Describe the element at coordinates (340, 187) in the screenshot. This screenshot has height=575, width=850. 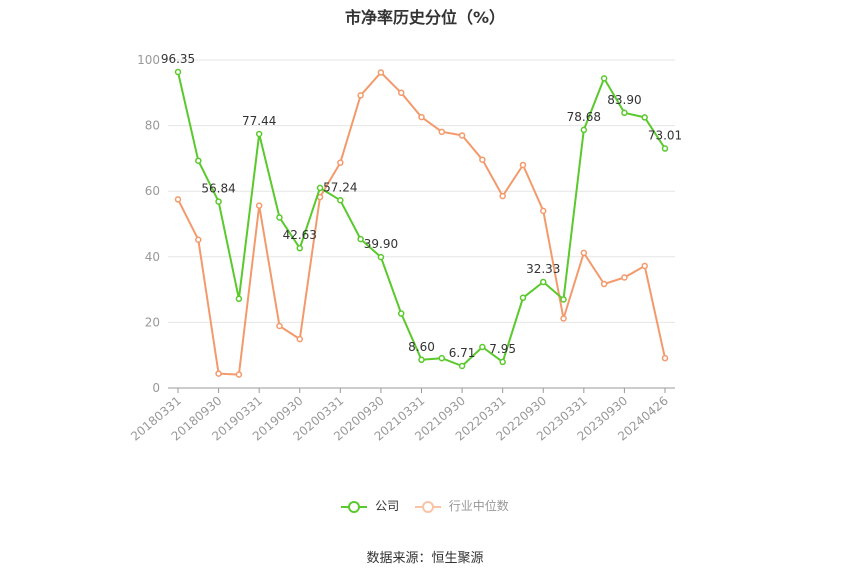
I see `data-label: 57.24` at that location.